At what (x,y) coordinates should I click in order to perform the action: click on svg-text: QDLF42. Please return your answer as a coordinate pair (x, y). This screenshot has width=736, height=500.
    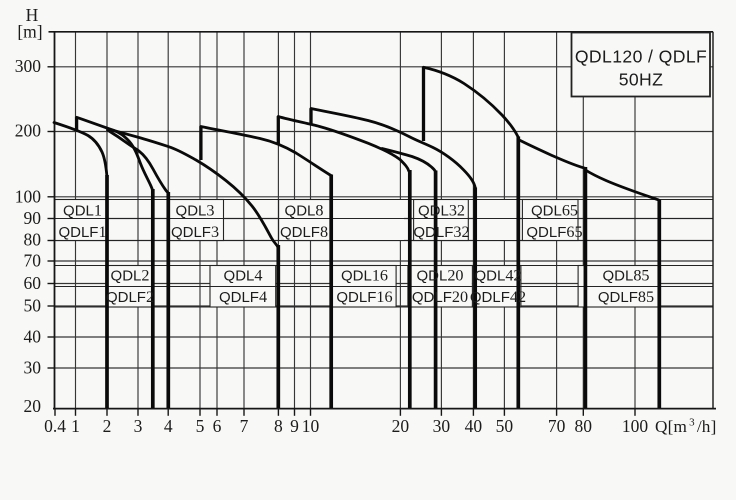
    Looking at the image, I should click on (498, 297).